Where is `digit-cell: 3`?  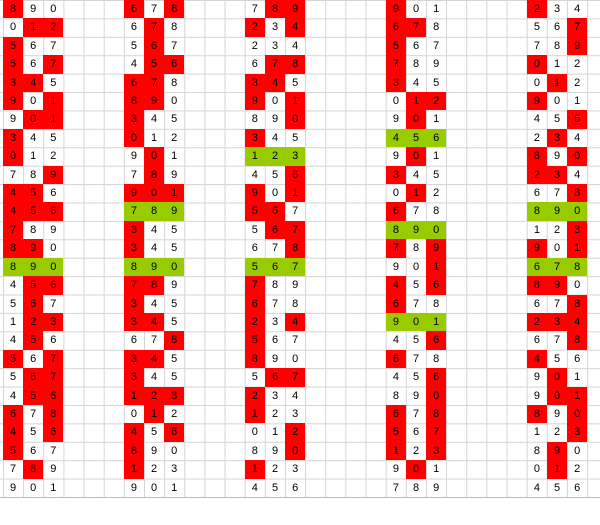
digit-cell: 3 is located at coordinates (295, 413).